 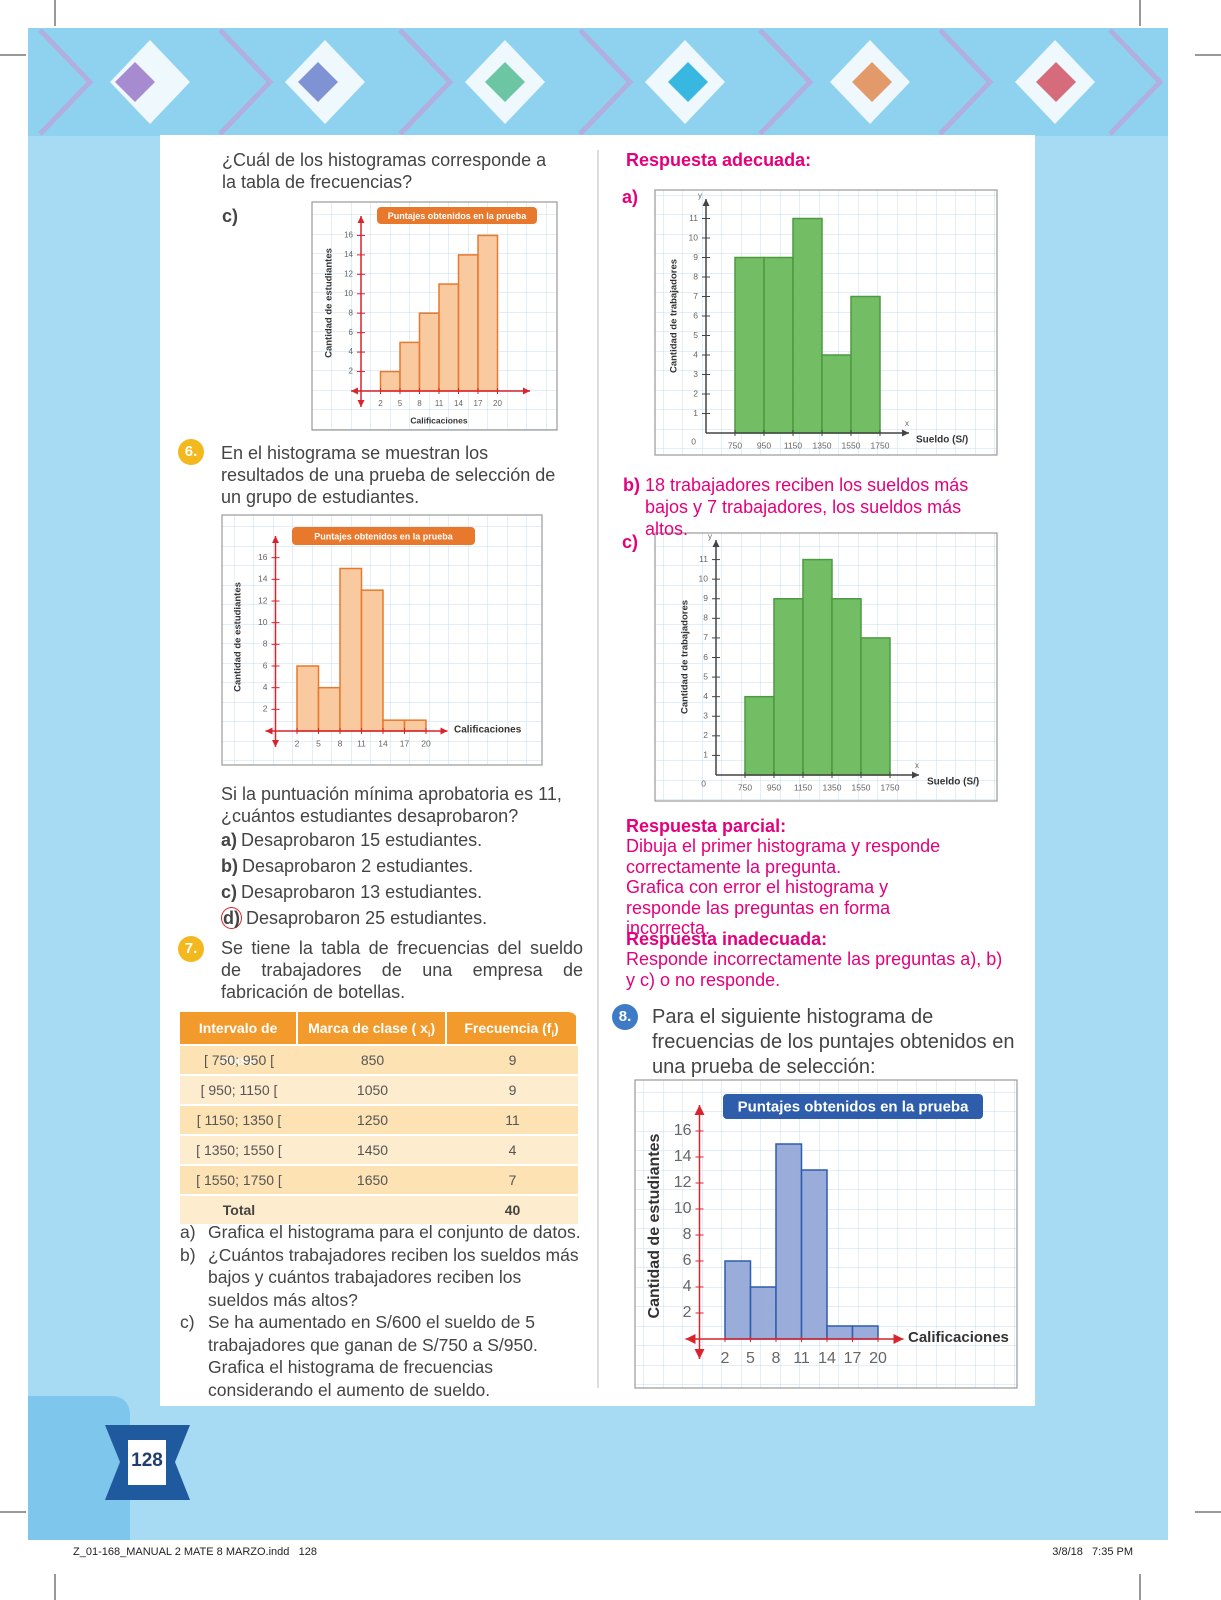 What do you see at coordinates (372, 1028) in the screenshot?
I see `header-cell: Marca de clase ( xi)` at bounding box center [372, 1028].